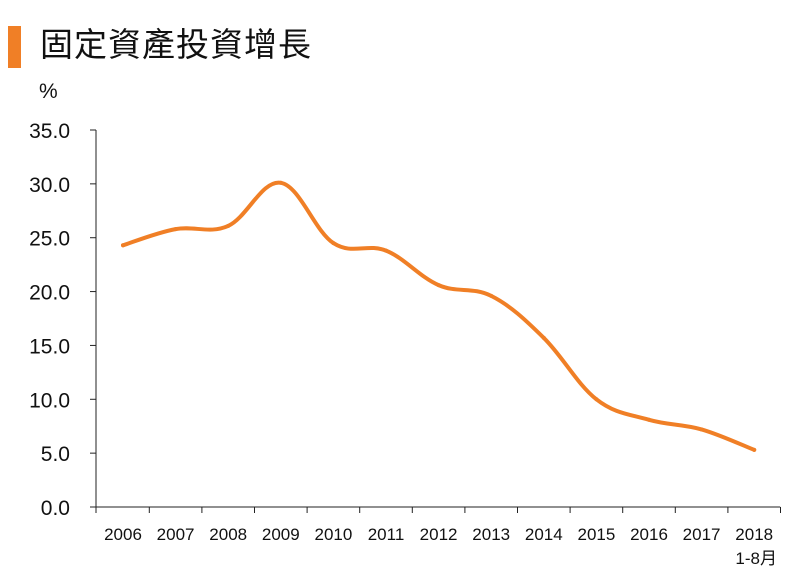 The height and width of the screenshot is (587, 797). Describe the element at coordinates (55, 508) in the screenshot. I see `y-tick-label: 0.0` at that location.